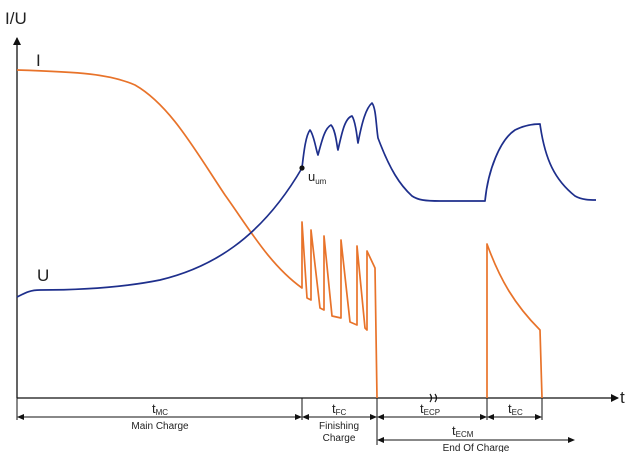  Describe the element at coordinates (302, 168) in the screenshot. I see `u-um-point` at that location.